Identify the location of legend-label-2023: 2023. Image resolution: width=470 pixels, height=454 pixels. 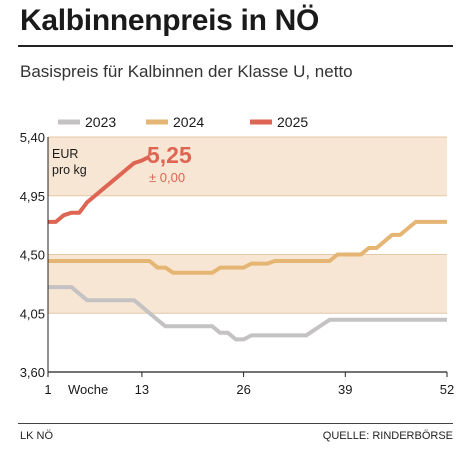
(100, 122).